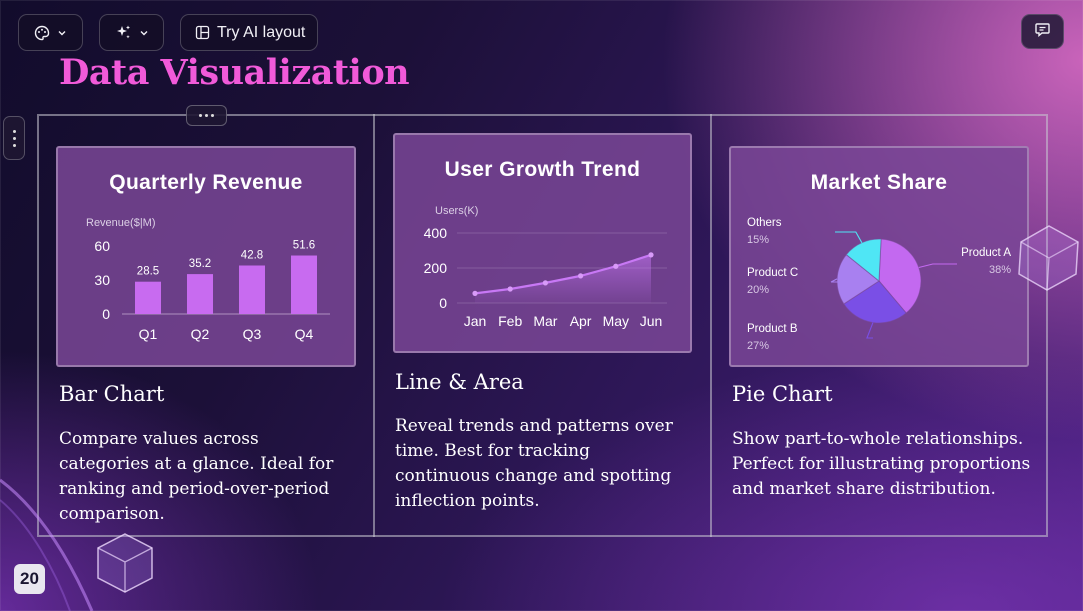  What do you see at coordinates (545, 321) in the screenshot?
I see `line-x-tick-label: Mar` at bounding box center [545, 321].